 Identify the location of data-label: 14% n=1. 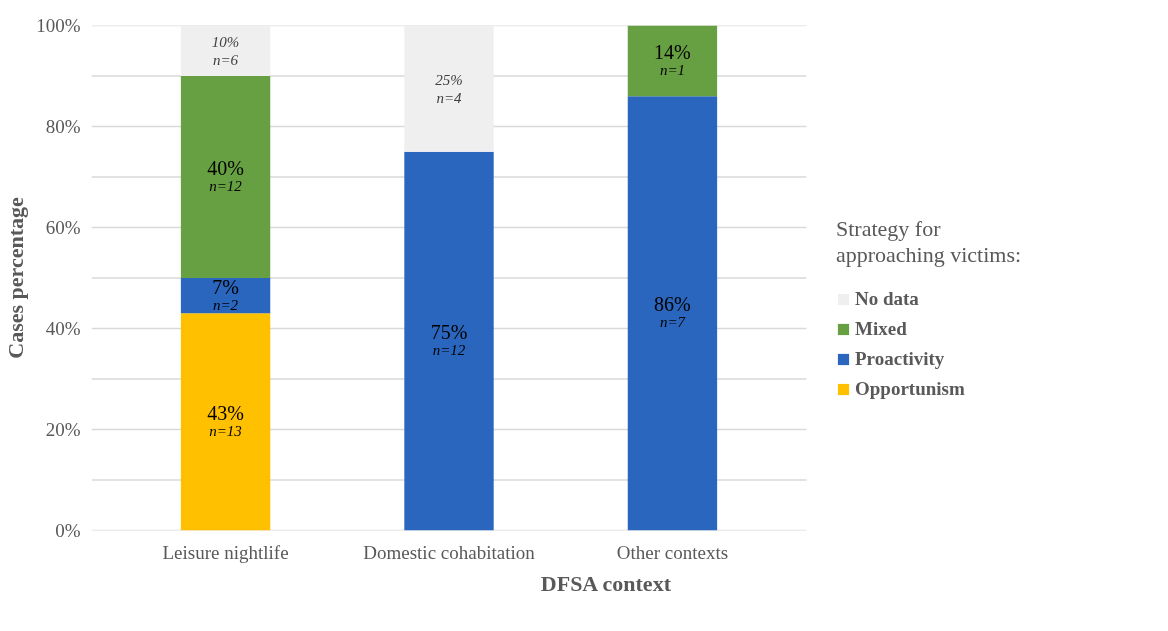
(672, 59).